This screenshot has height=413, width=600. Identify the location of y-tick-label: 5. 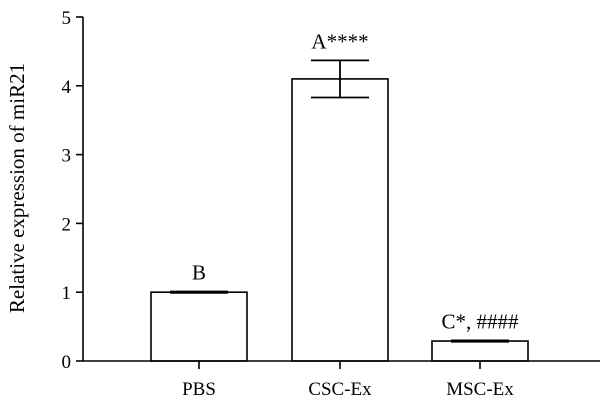
(67, 18).